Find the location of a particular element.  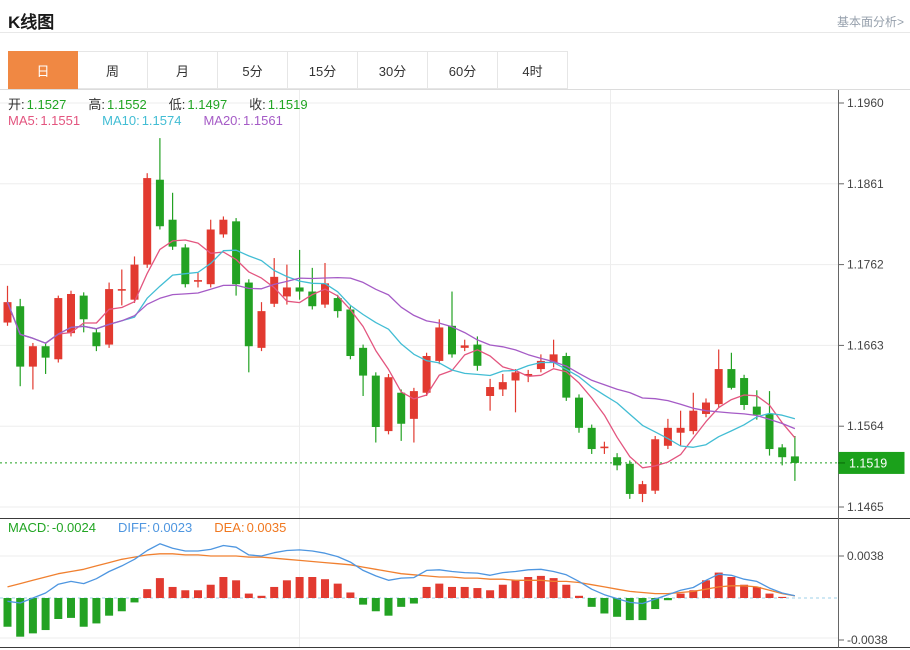

ma-legend-item-0: MA5: 1.1551 is located at coordinates (44, 120).